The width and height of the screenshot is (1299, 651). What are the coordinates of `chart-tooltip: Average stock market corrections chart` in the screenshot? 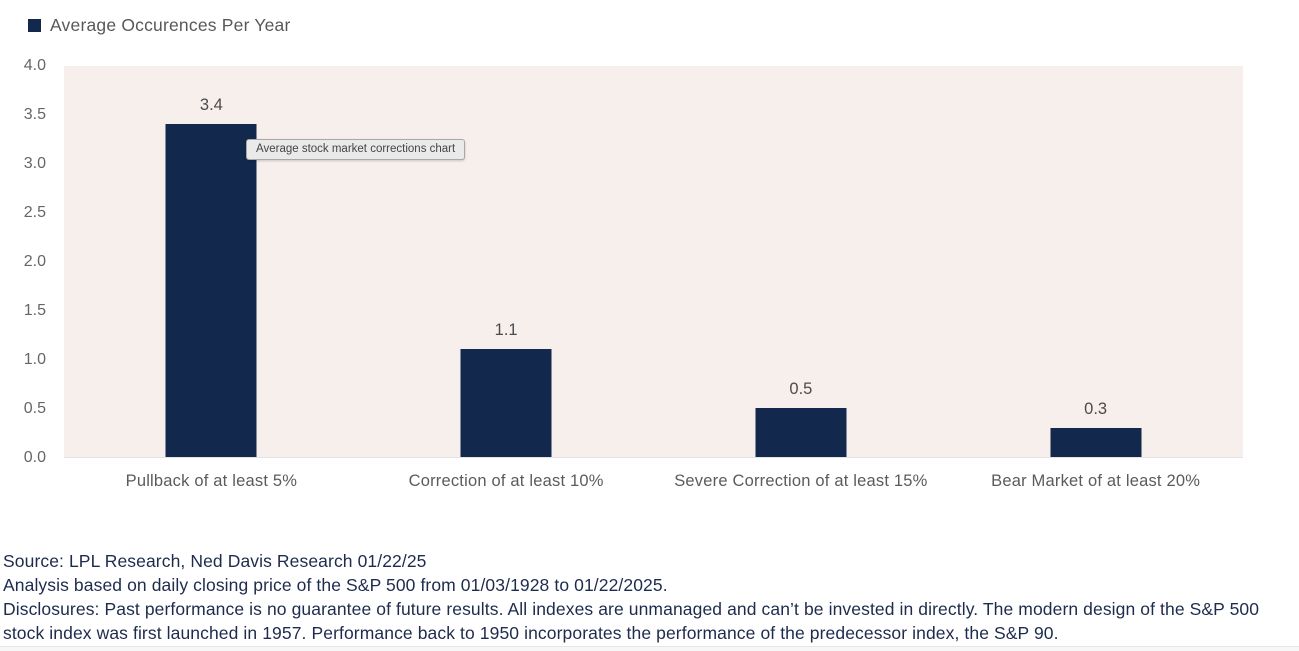 It's located at (356, 149).